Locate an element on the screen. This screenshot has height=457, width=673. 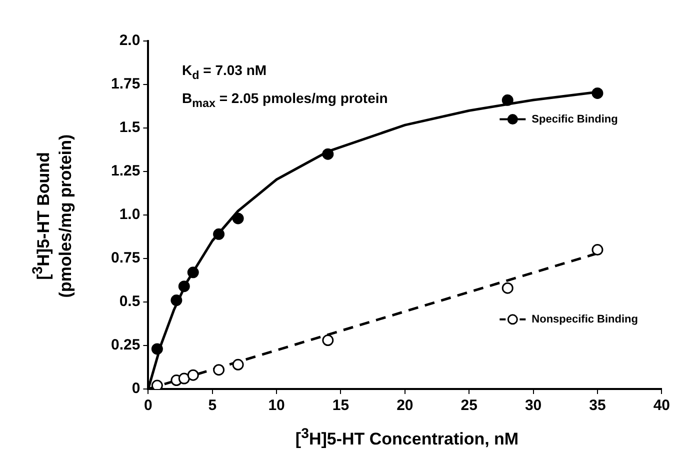
y-tick-label: 1.5 is located at coordinates (129, 127).